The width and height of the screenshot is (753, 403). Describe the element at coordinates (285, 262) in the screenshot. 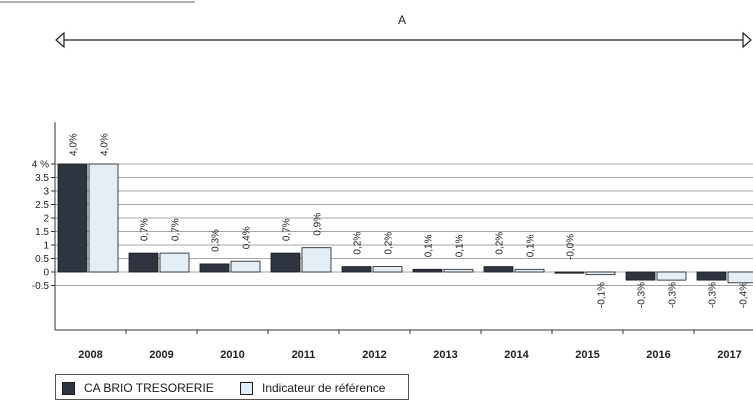

I see `bar-ca-brio-2011` at that location.